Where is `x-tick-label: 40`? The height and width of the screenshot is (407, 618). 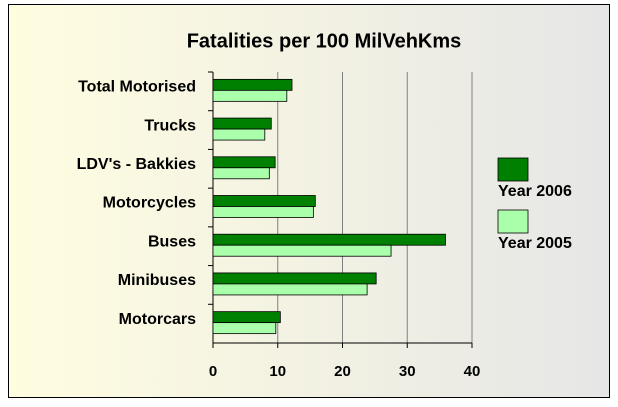 x-tick-label: 40 is located at coordinates (472, 371).